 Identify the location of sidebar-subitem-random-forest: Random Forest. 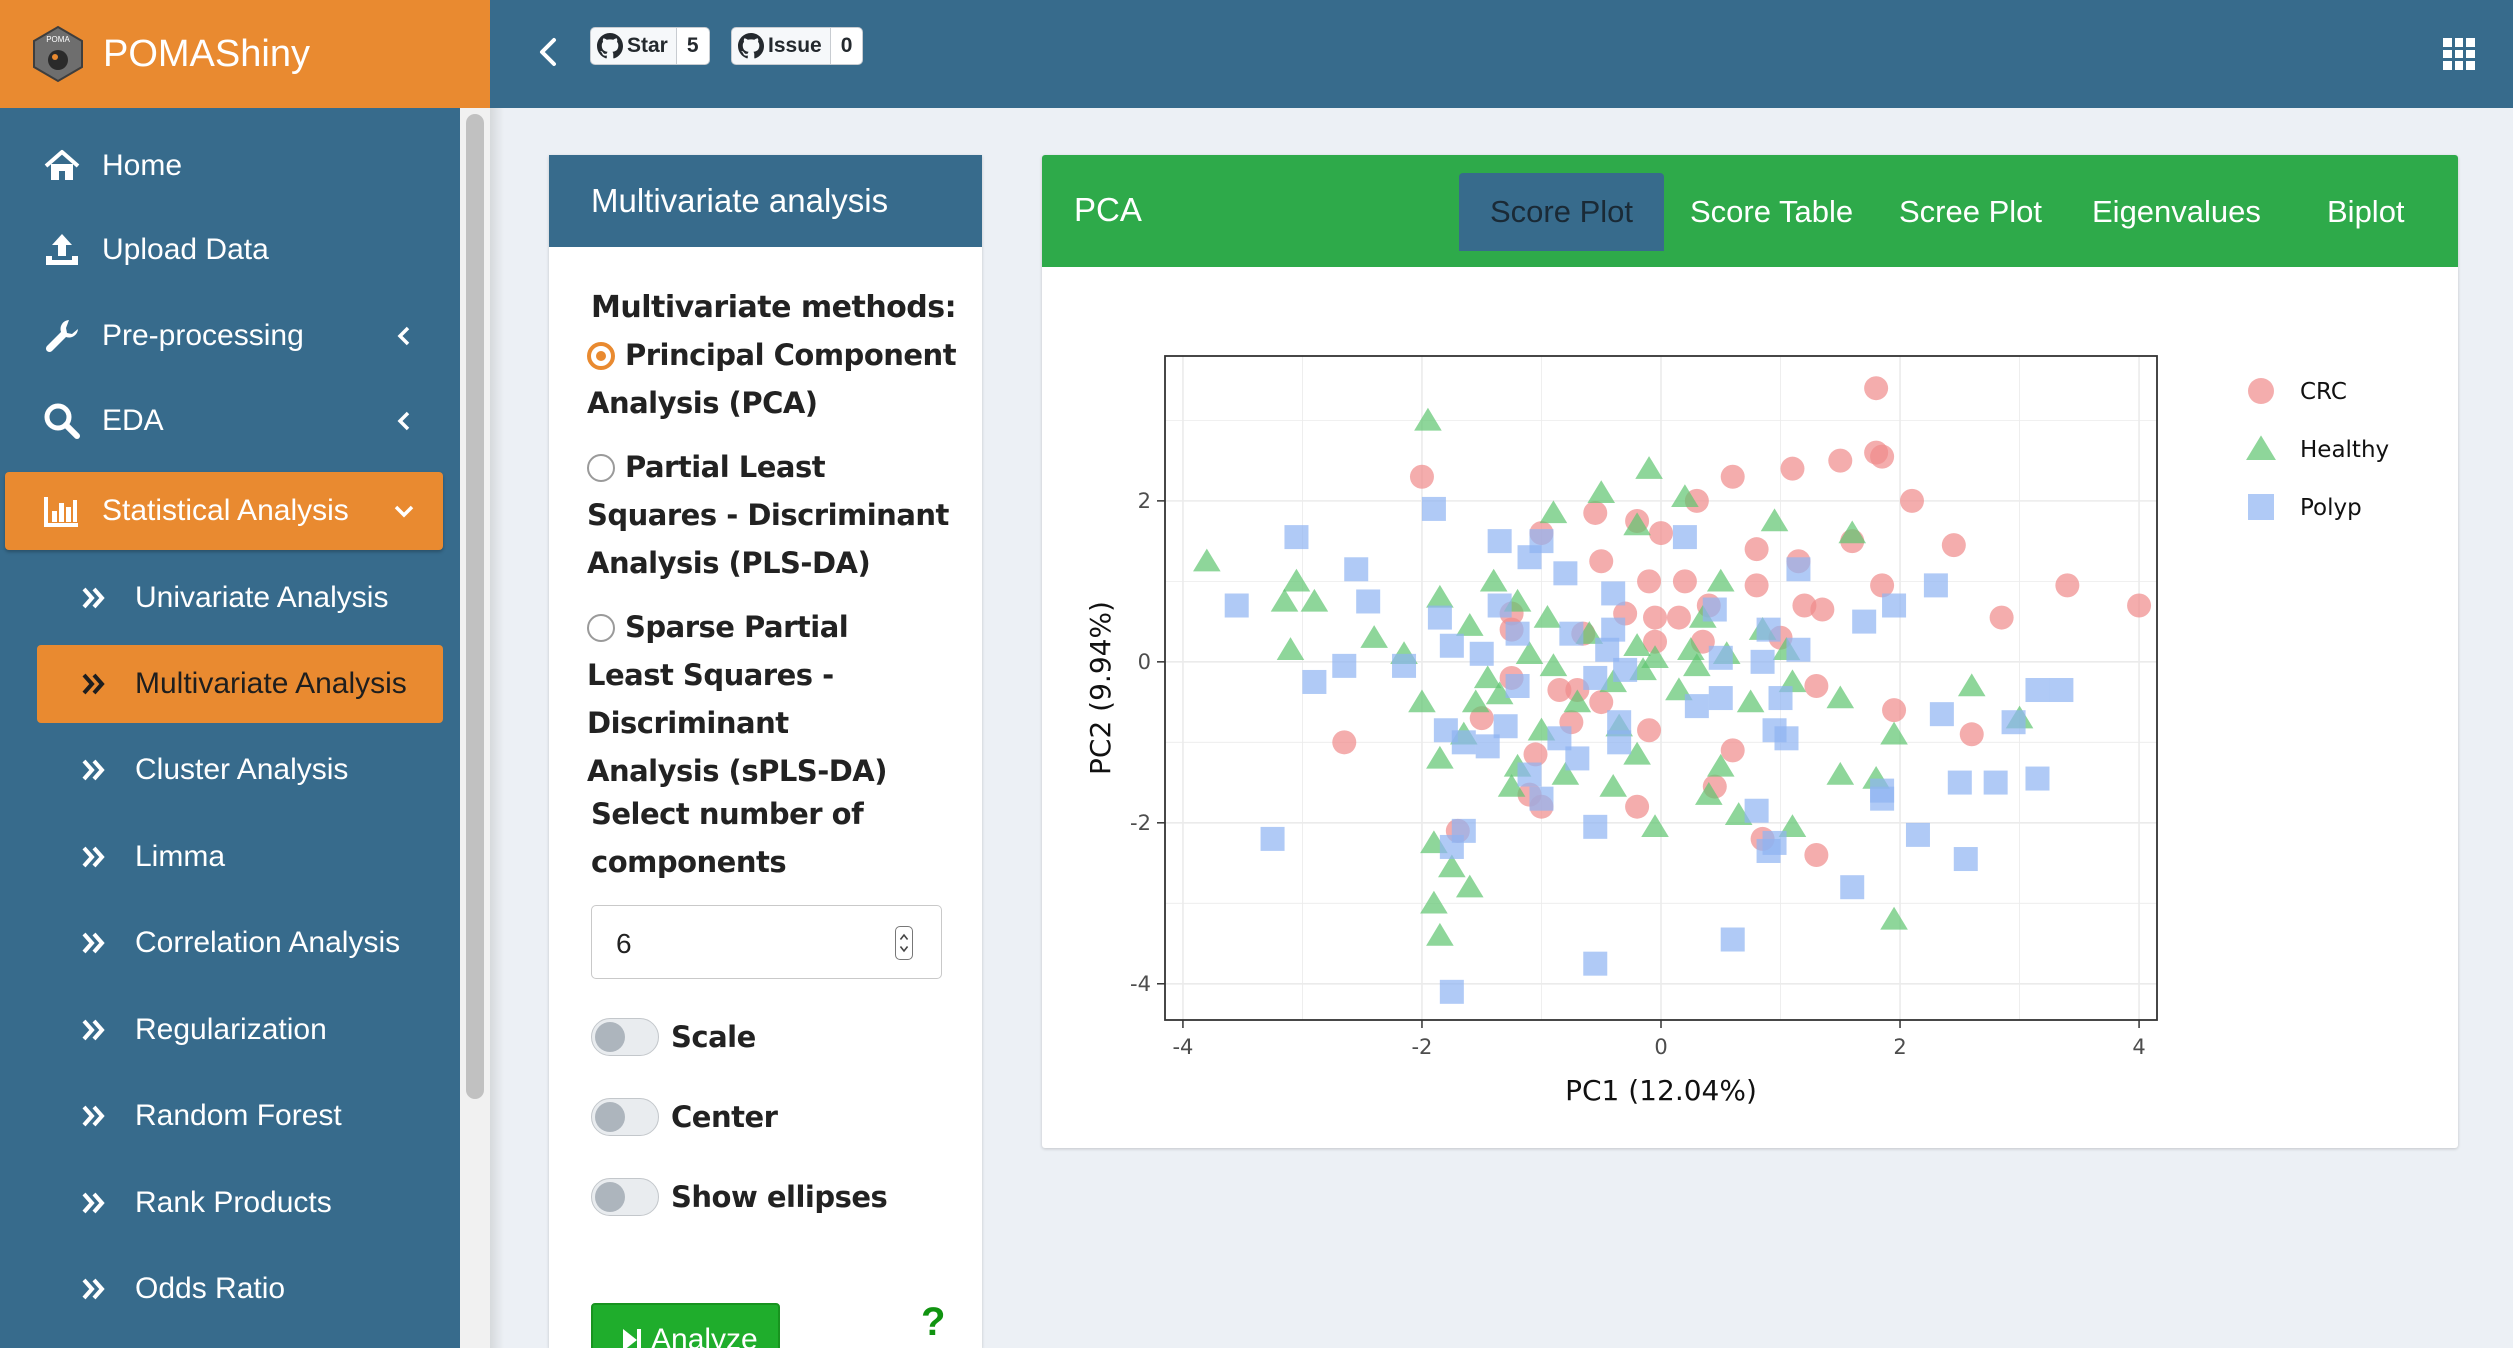
(240, 1116).